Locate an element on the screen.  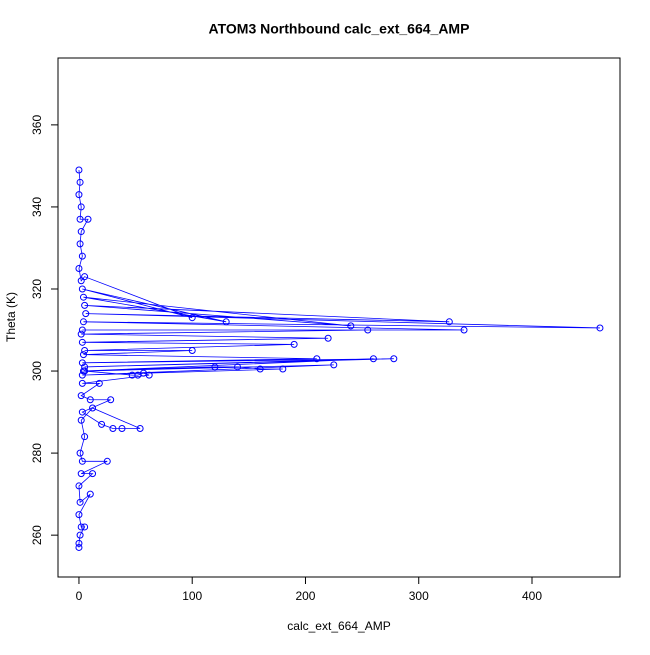
x-tick-label: 400 is located at coordinates (532, 596).